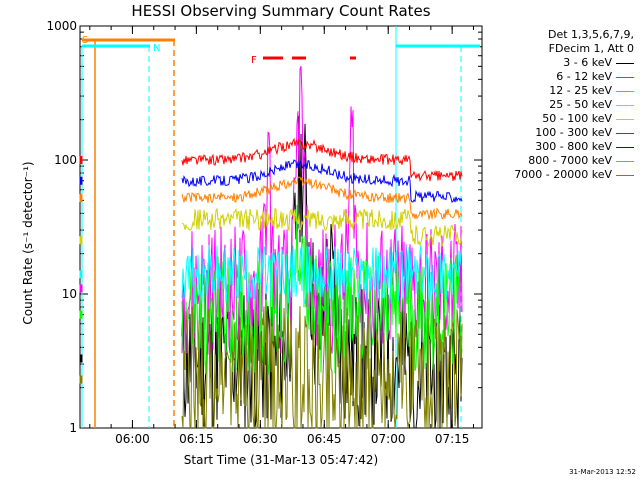 This screenshot has height=480, width=640. What do you see at coordinates (73, 428) in the screenshot?
I see `y-tick-label: 1` at bounding box center [73, 428].